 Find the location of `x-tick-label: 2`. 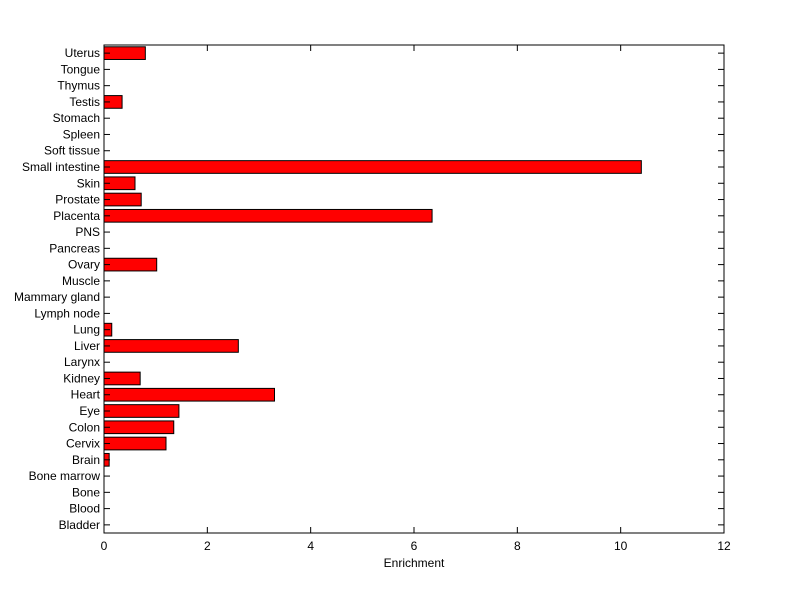

x-tick-label: 2 is located at coordinates (207, 546).